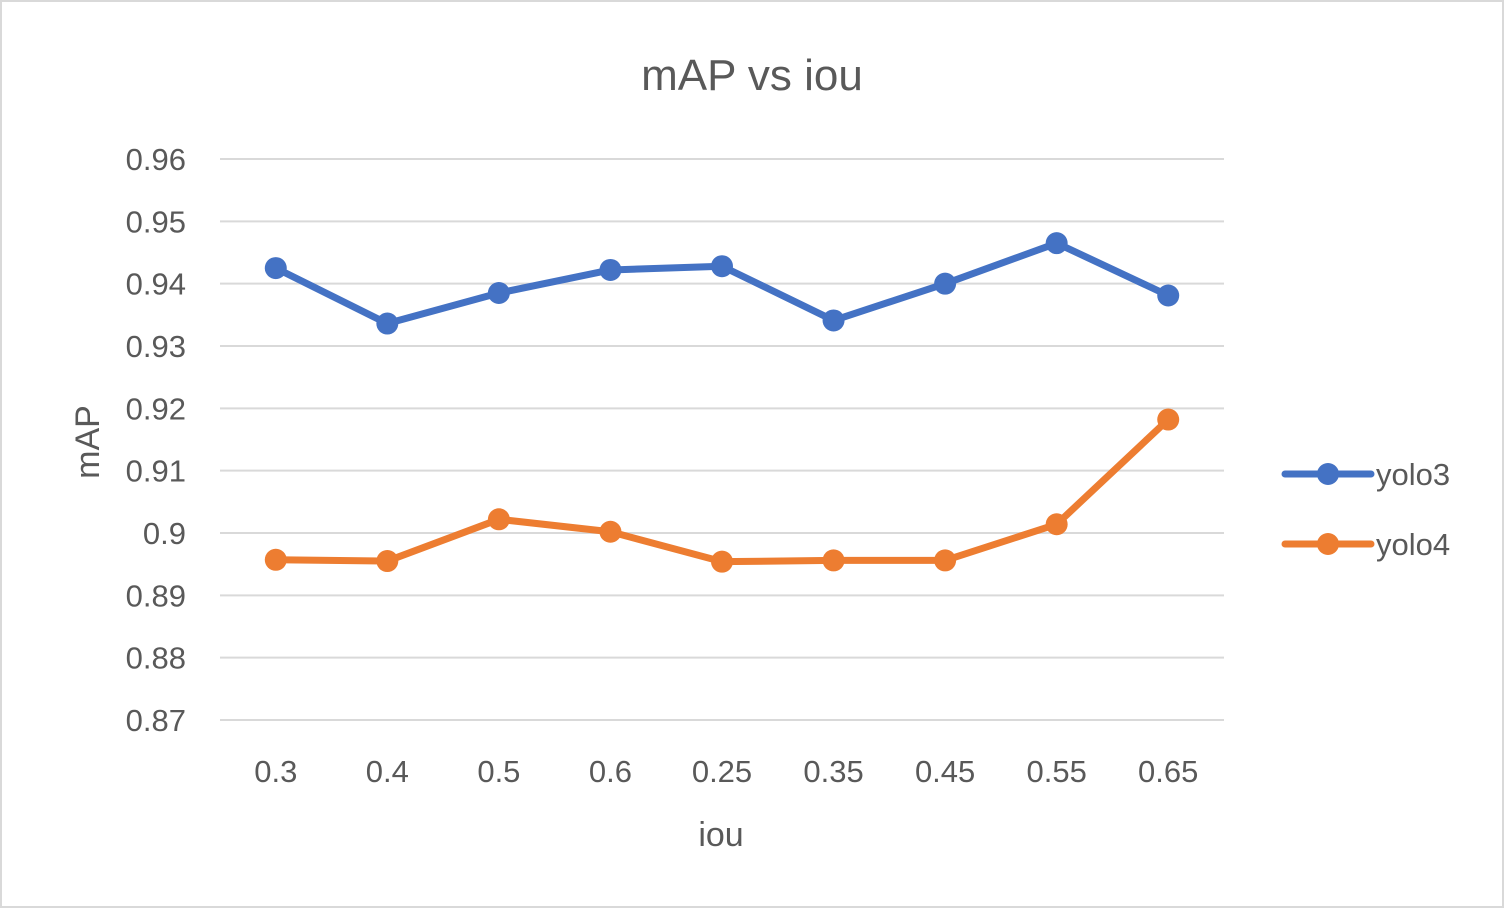 The height and width of the screenshot is (908, 1504). I want to click on y-tick-label: 0.93, so click(156, 346).